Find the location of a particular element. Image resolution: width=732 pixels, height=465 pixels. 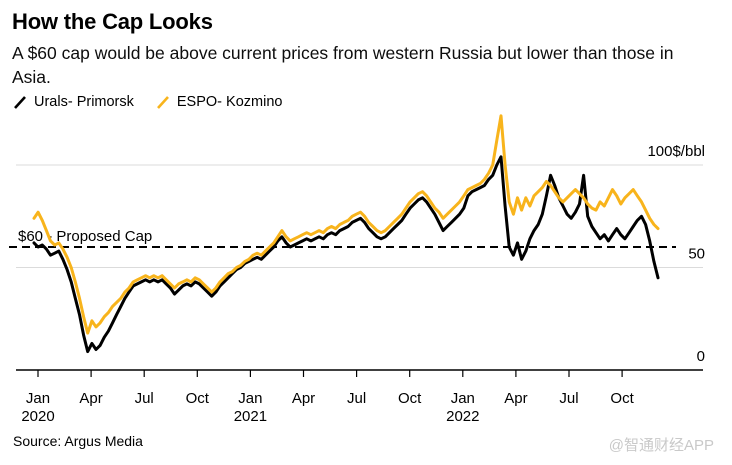

y-axis-label-100: 100$/bbl is located at coordinates (676, 151).